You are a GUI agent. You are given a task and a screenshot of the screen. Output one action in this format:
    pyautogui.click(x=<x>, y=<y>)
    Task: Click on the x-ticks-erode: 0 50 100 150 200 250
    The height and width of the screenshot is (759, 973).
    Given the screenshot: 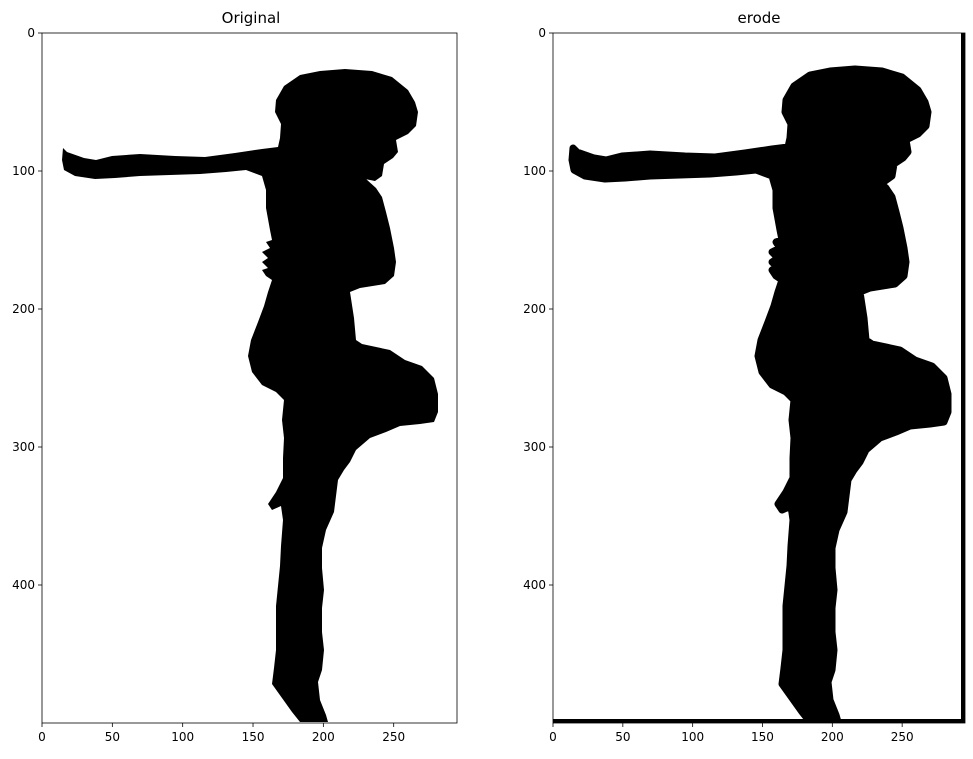 What is the action you would take?
    pyautogui.click(x=731, y=733)
    